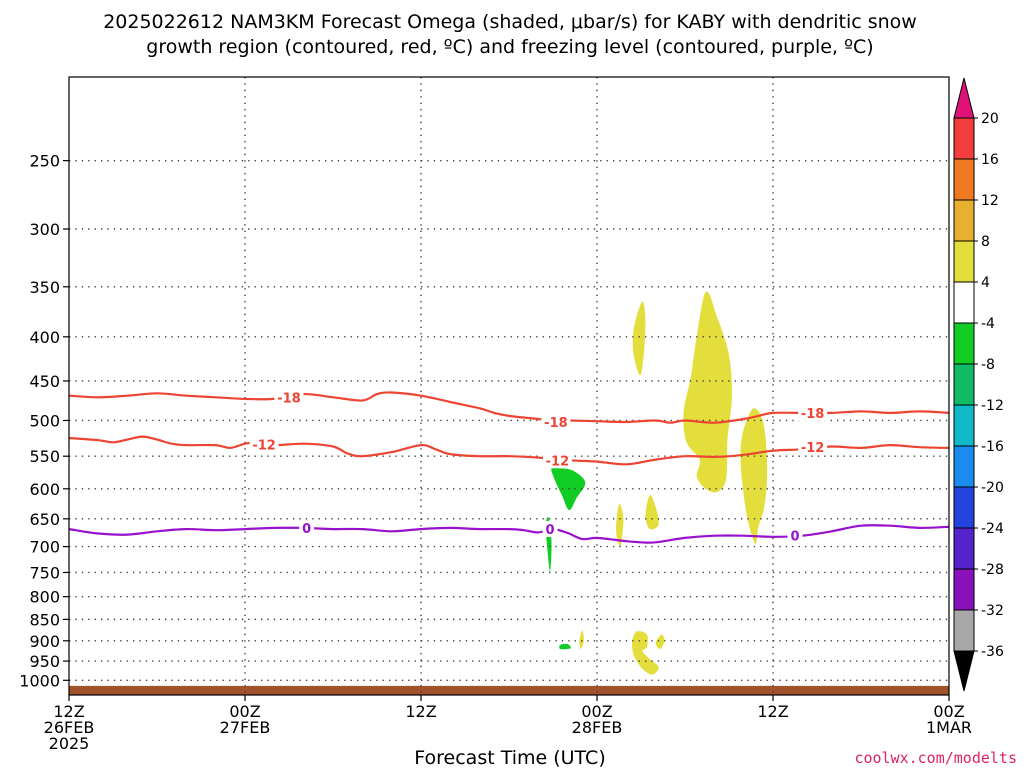  I want to click on y-tick-label-750: 750, so click(44, 572).